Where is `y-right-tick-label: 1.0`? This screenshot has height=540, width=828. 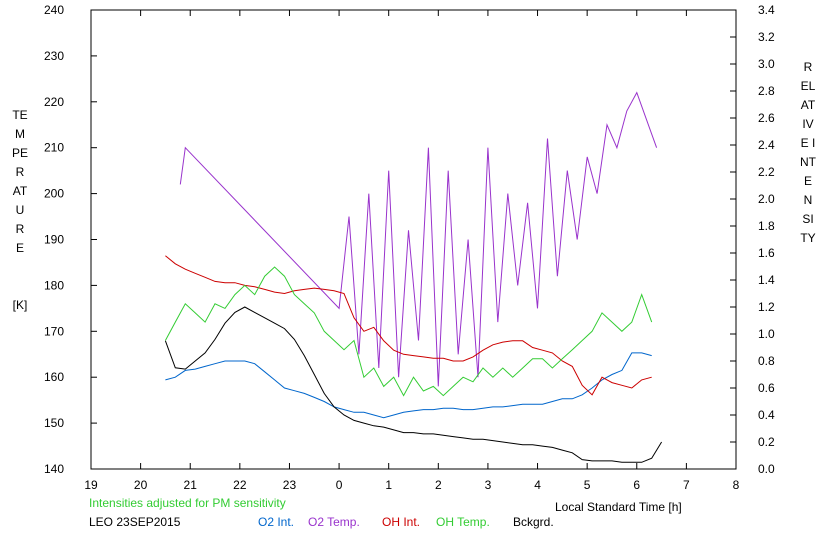 y-right-tick-label: 1.0 is located at coordinates (766, 334).